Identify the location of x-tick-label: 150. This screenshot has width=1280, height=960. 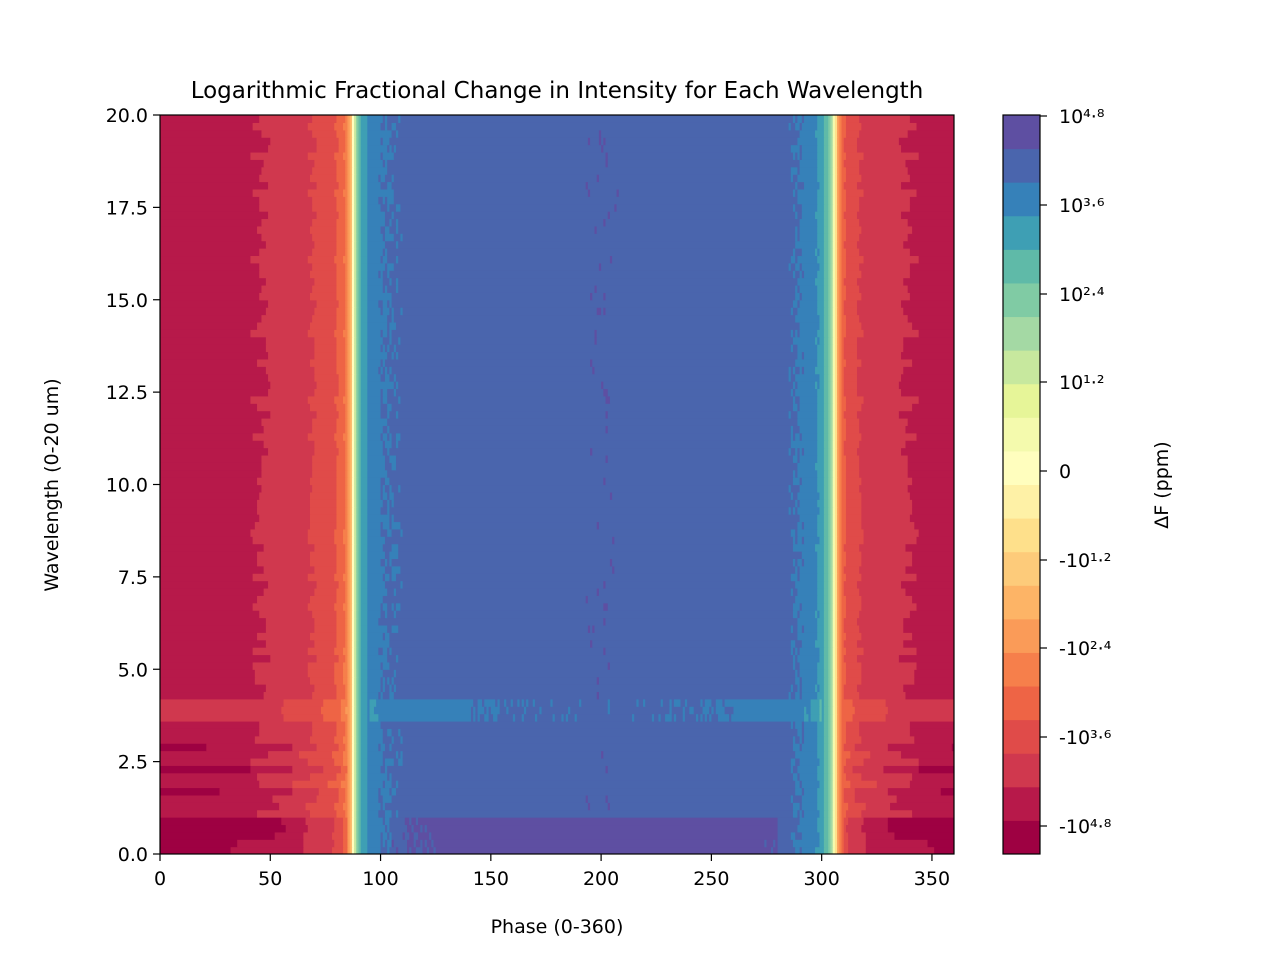
(491, 879).